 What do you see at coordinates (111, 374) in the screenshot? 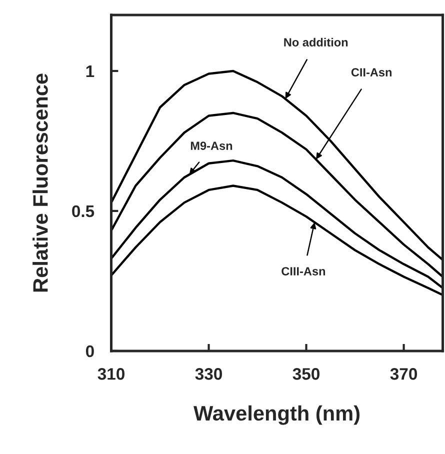
I see `x-tick-label: 310` at bounding box center [111, 374].